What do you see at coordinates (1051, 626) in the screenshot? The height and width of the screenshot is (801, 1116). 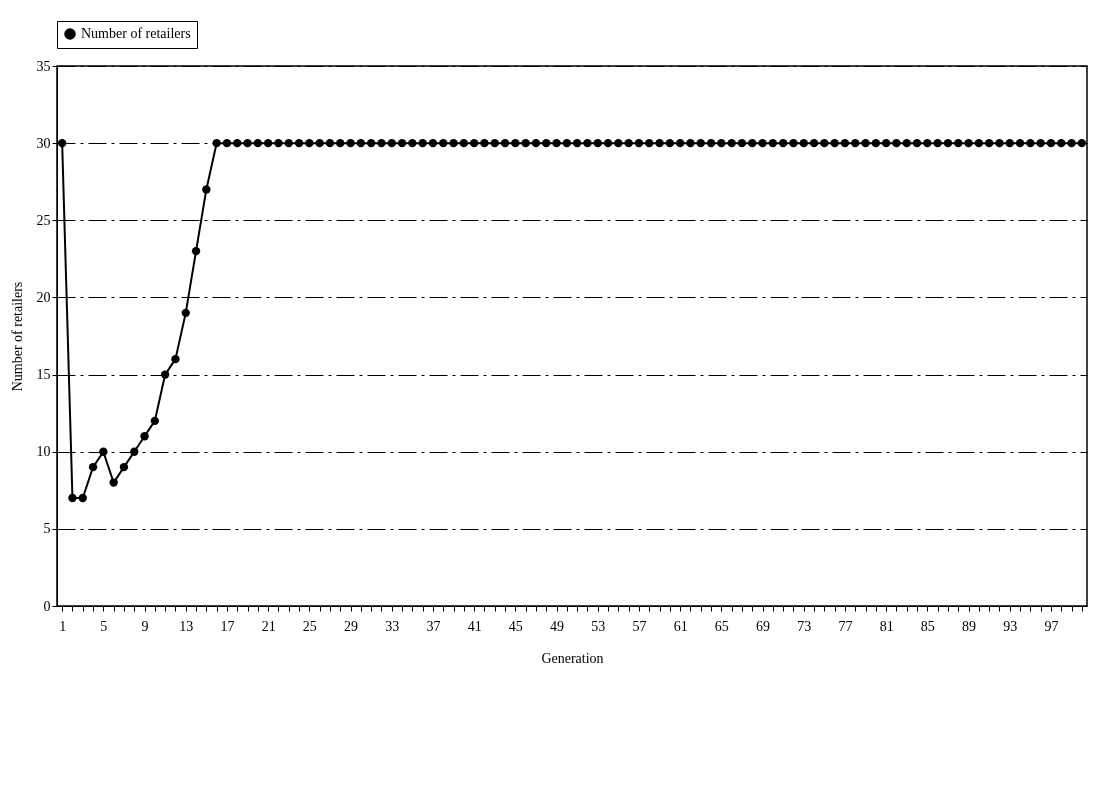 I see `x-tick-label: 97` at bounding box center [1051, 626].